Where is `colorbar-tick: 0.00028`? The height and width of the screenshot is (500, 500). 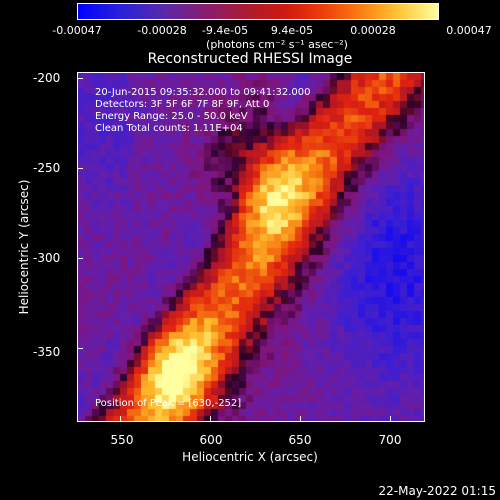
colorbar-tick: 0.00028 is located at coordinates (373, 30).